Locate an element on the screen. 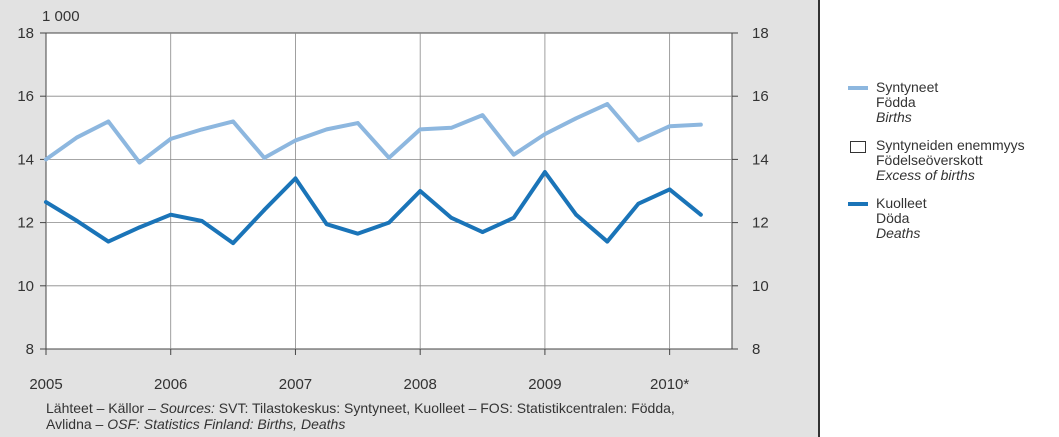 Image resolution: width=1059 pixels, height=437 pixels. y-unit-label: 1 000 is located at coordinates (61, 16).